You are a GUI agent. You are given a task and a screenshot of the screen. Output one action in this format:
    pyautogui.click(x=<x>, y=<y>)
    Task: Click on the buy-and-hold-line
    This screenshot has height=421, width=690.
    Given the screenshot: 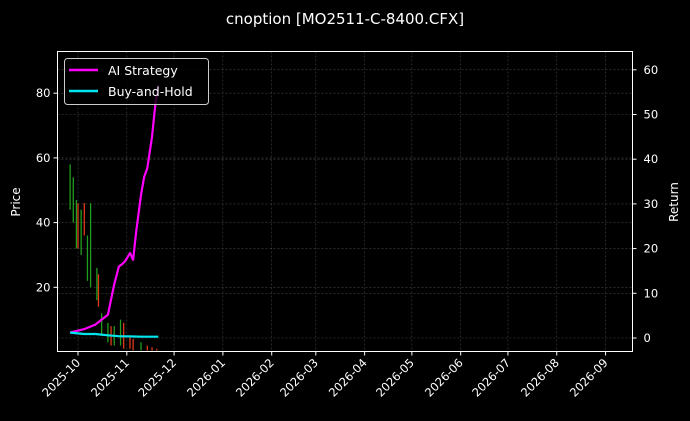 What is the action you would take?
    pyautogui.click(x=114, y=334)
    